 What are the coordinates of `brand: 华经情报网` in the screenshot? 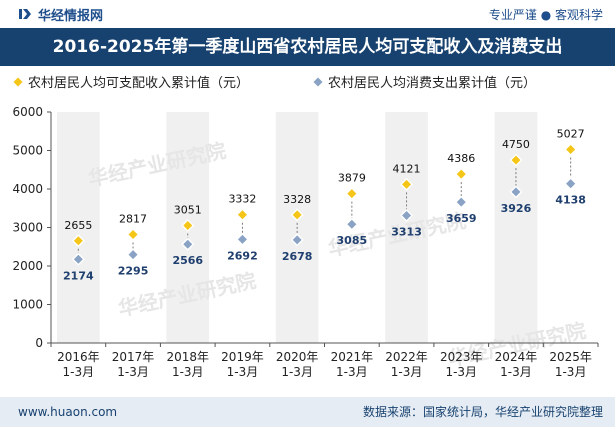 It's located at (61, 14).